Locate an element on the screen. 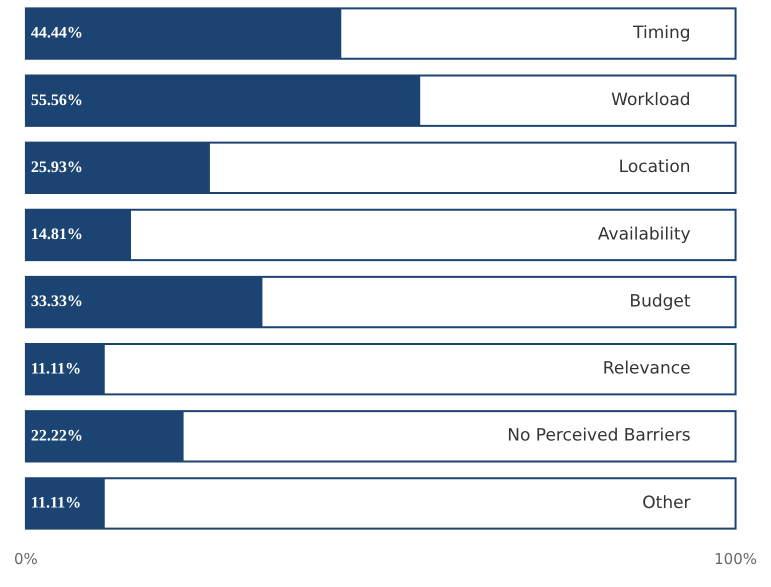 Image resolution: width=771 pixels, height=587 pixels. data-label: 33.33% is located at coordinates (56, 301).